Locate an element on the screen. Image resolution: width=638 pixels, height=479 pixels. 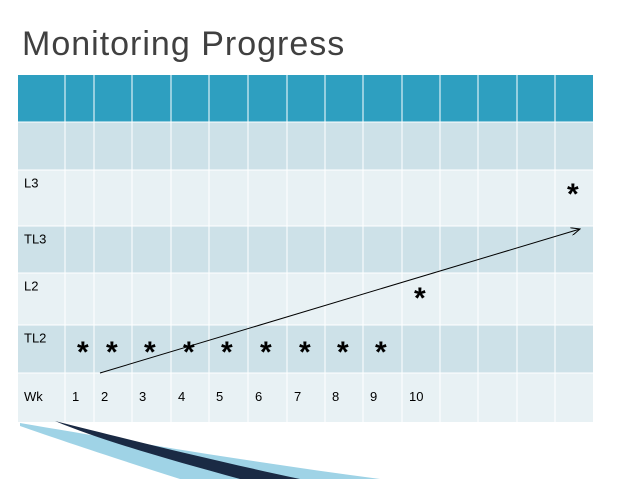
week-number: 1 is located at coordinates (75, 396).